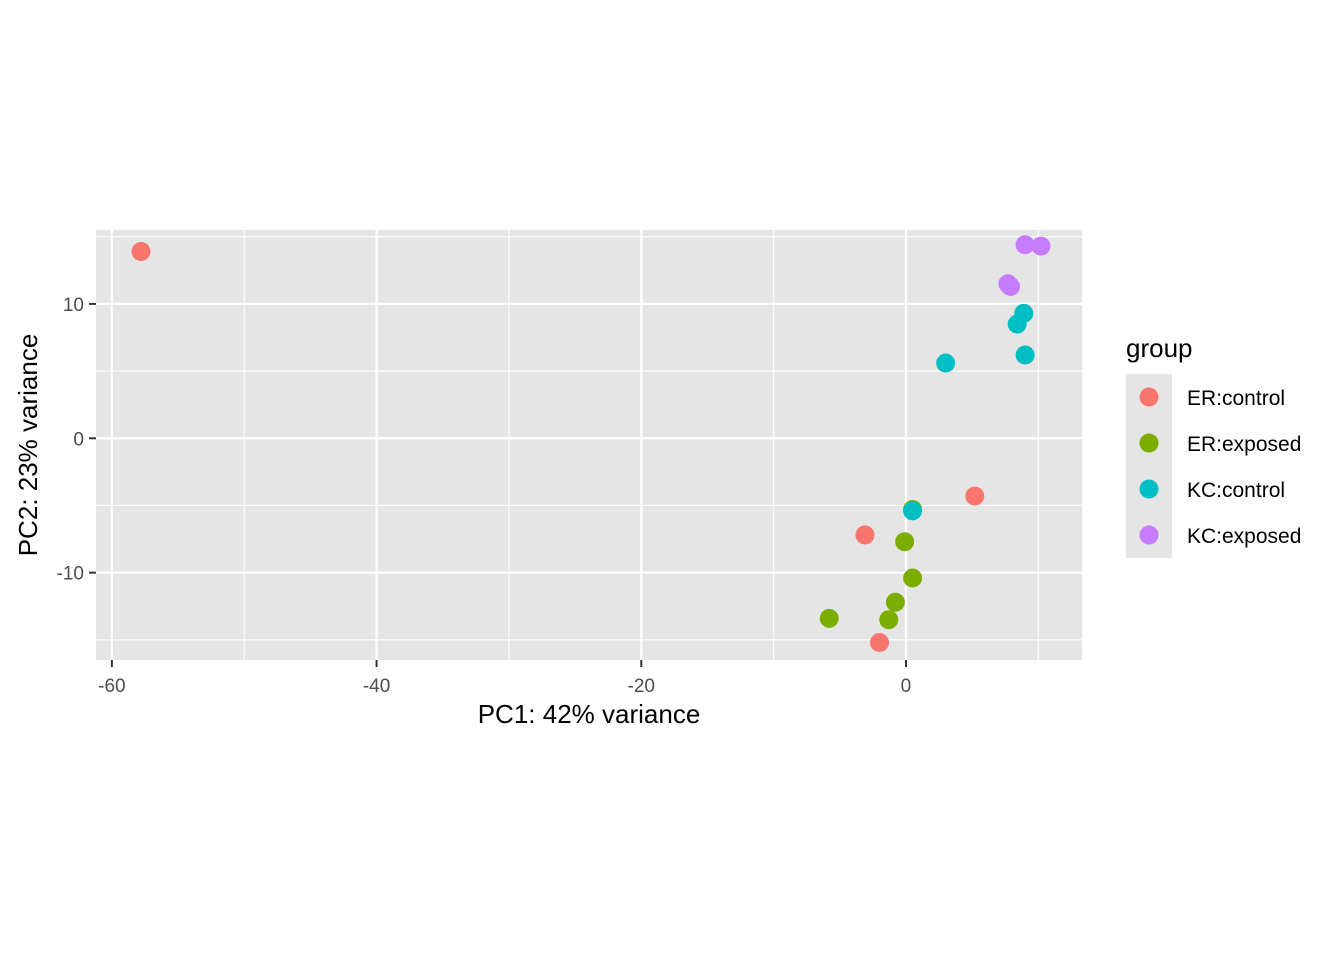 This screenshot has width=1344, height=960. I want to click on legend-label: ER:exposed, so click(1244, 444).